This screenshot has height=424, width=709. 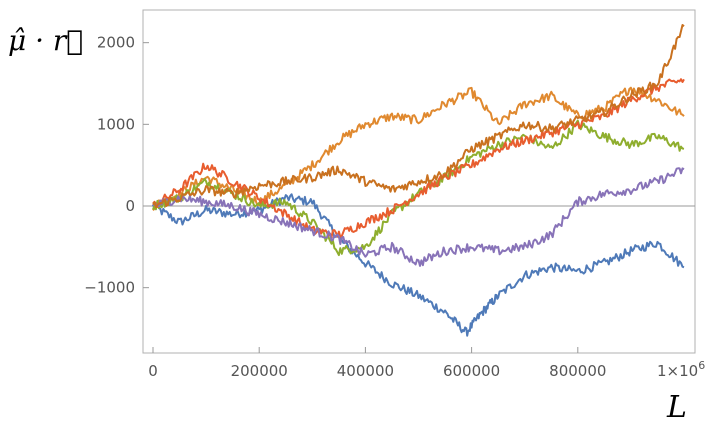 I want to click on x-tick-label: 800000, so click(x=577, y=371).